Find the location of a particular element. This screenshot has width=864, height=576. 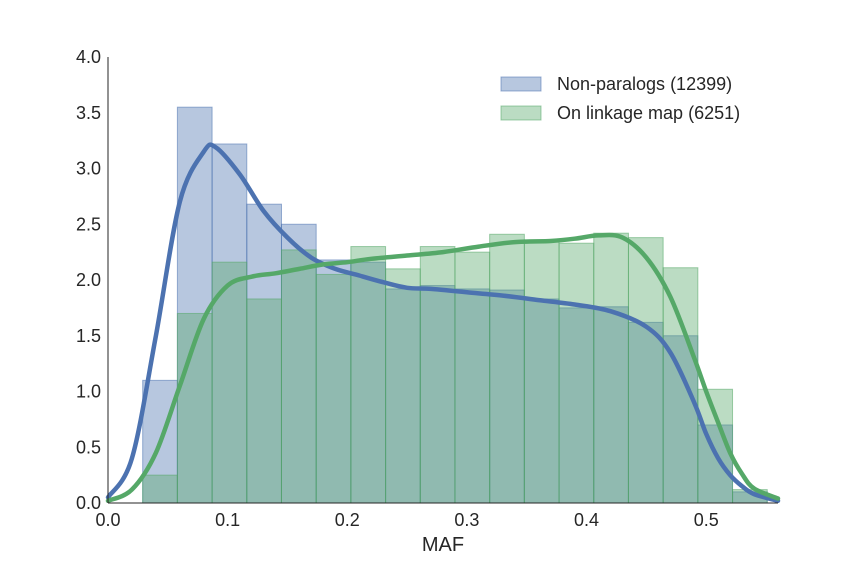

y-tick-label: 2.0 is located at coordinates (88, 280).